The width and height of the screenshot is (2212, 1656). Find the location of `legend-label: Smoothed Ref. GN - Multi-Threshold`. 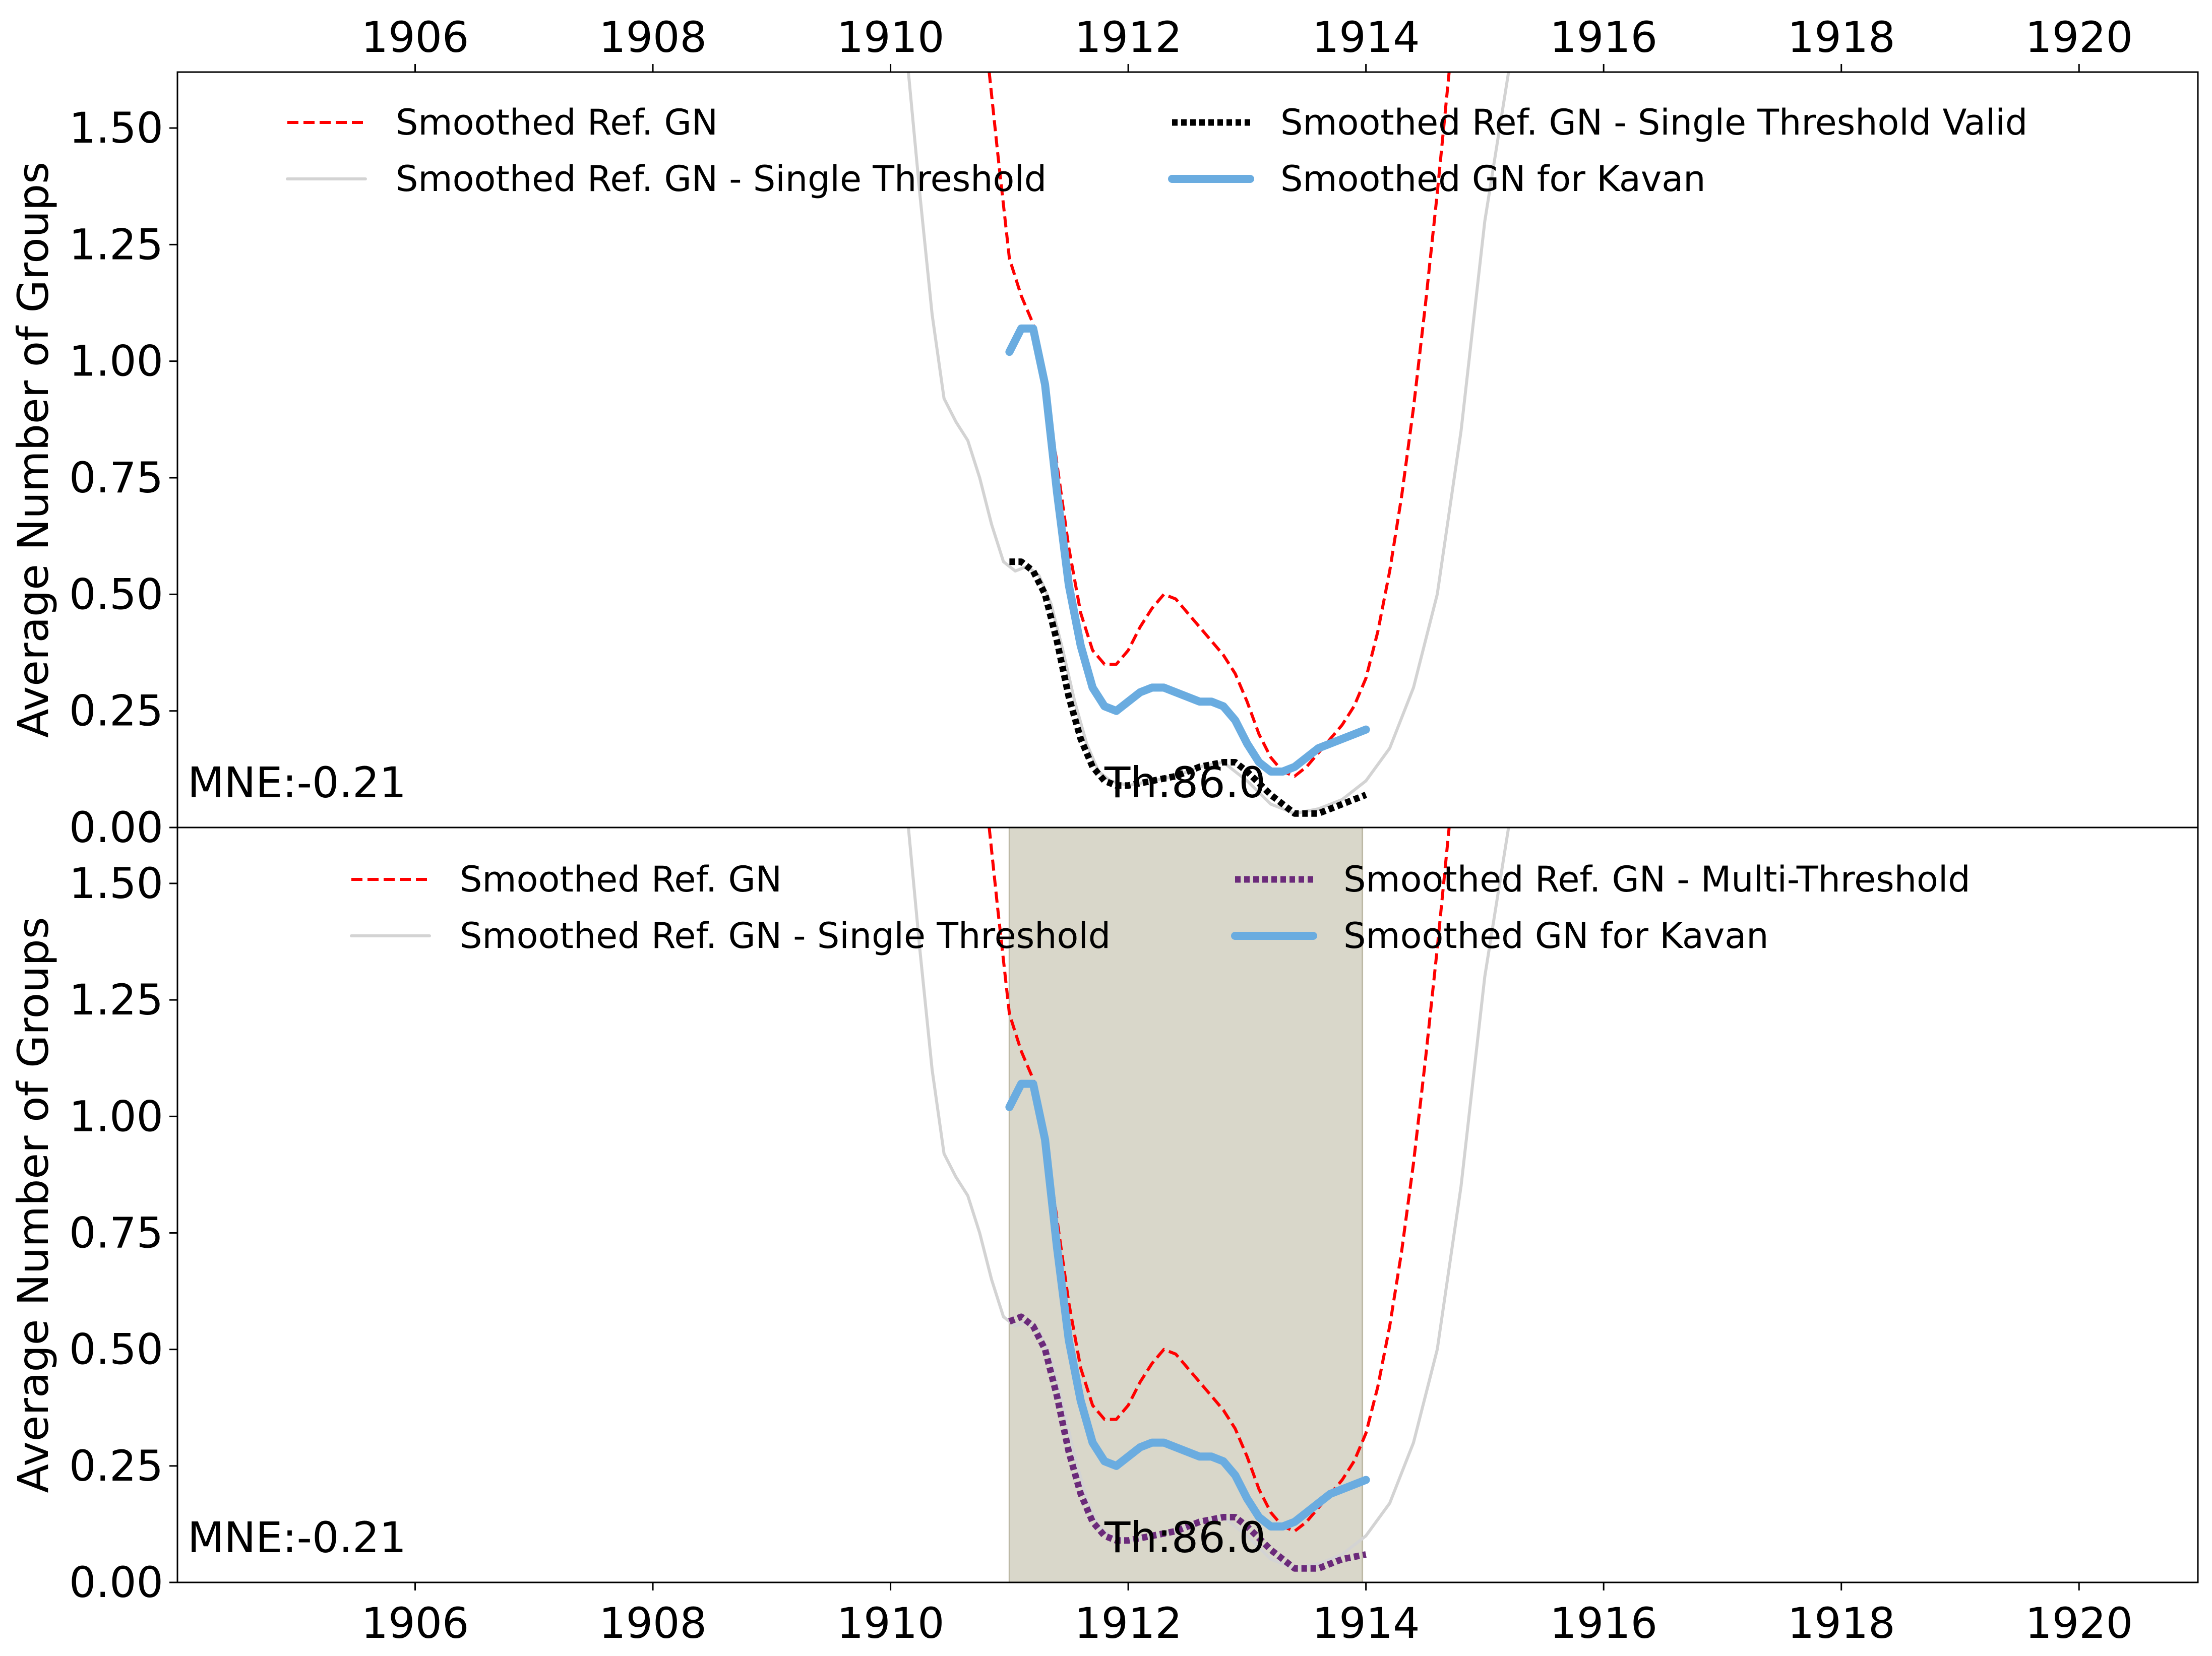

legend-label: Smoothed Ref. GN - Multi-Threshold is located at coordinates (1657, 879).